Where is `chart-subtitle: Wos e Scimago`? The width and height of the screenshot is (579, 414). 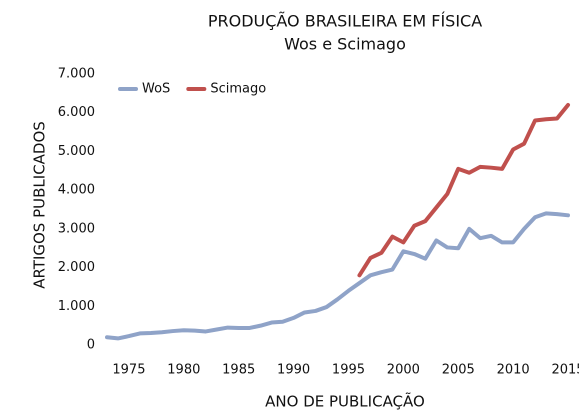 chart-subtitle: Wos e Scimago is located at coordinates (345, 44).